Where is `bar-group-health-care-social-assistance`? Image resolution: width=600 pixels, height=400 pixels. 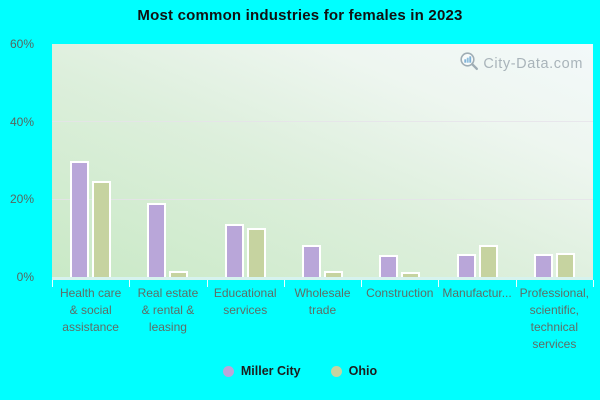
bar-group-health-care-social-assistance is located at coordinates (90, 160).